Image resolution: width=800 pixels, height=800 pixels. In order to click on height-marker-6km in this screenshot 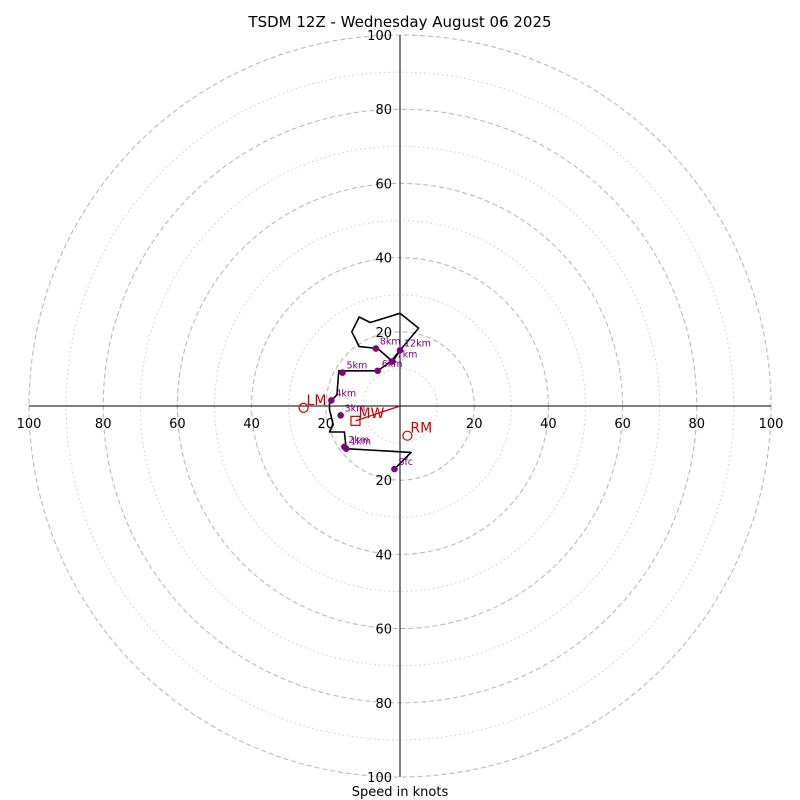, I will do `click(378, 371)`.